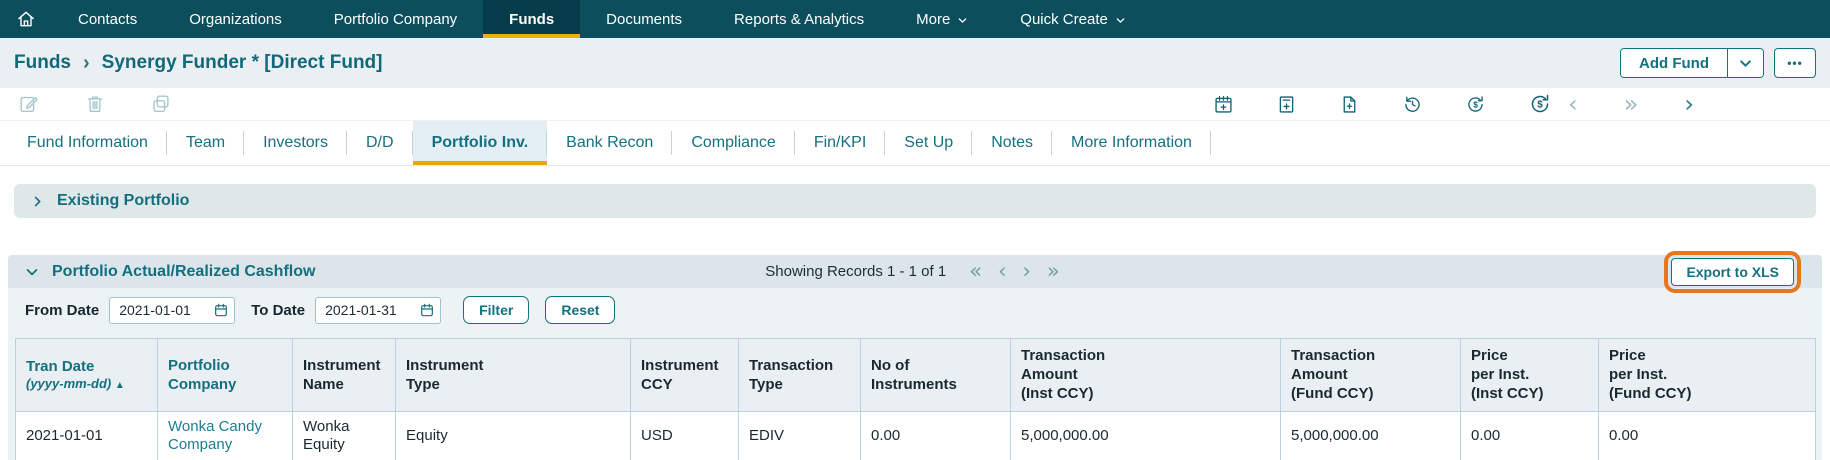 The height and width of the screenshot is (460, 1830). I want to click on chevron-right-button: ›, so click(1689, 104).